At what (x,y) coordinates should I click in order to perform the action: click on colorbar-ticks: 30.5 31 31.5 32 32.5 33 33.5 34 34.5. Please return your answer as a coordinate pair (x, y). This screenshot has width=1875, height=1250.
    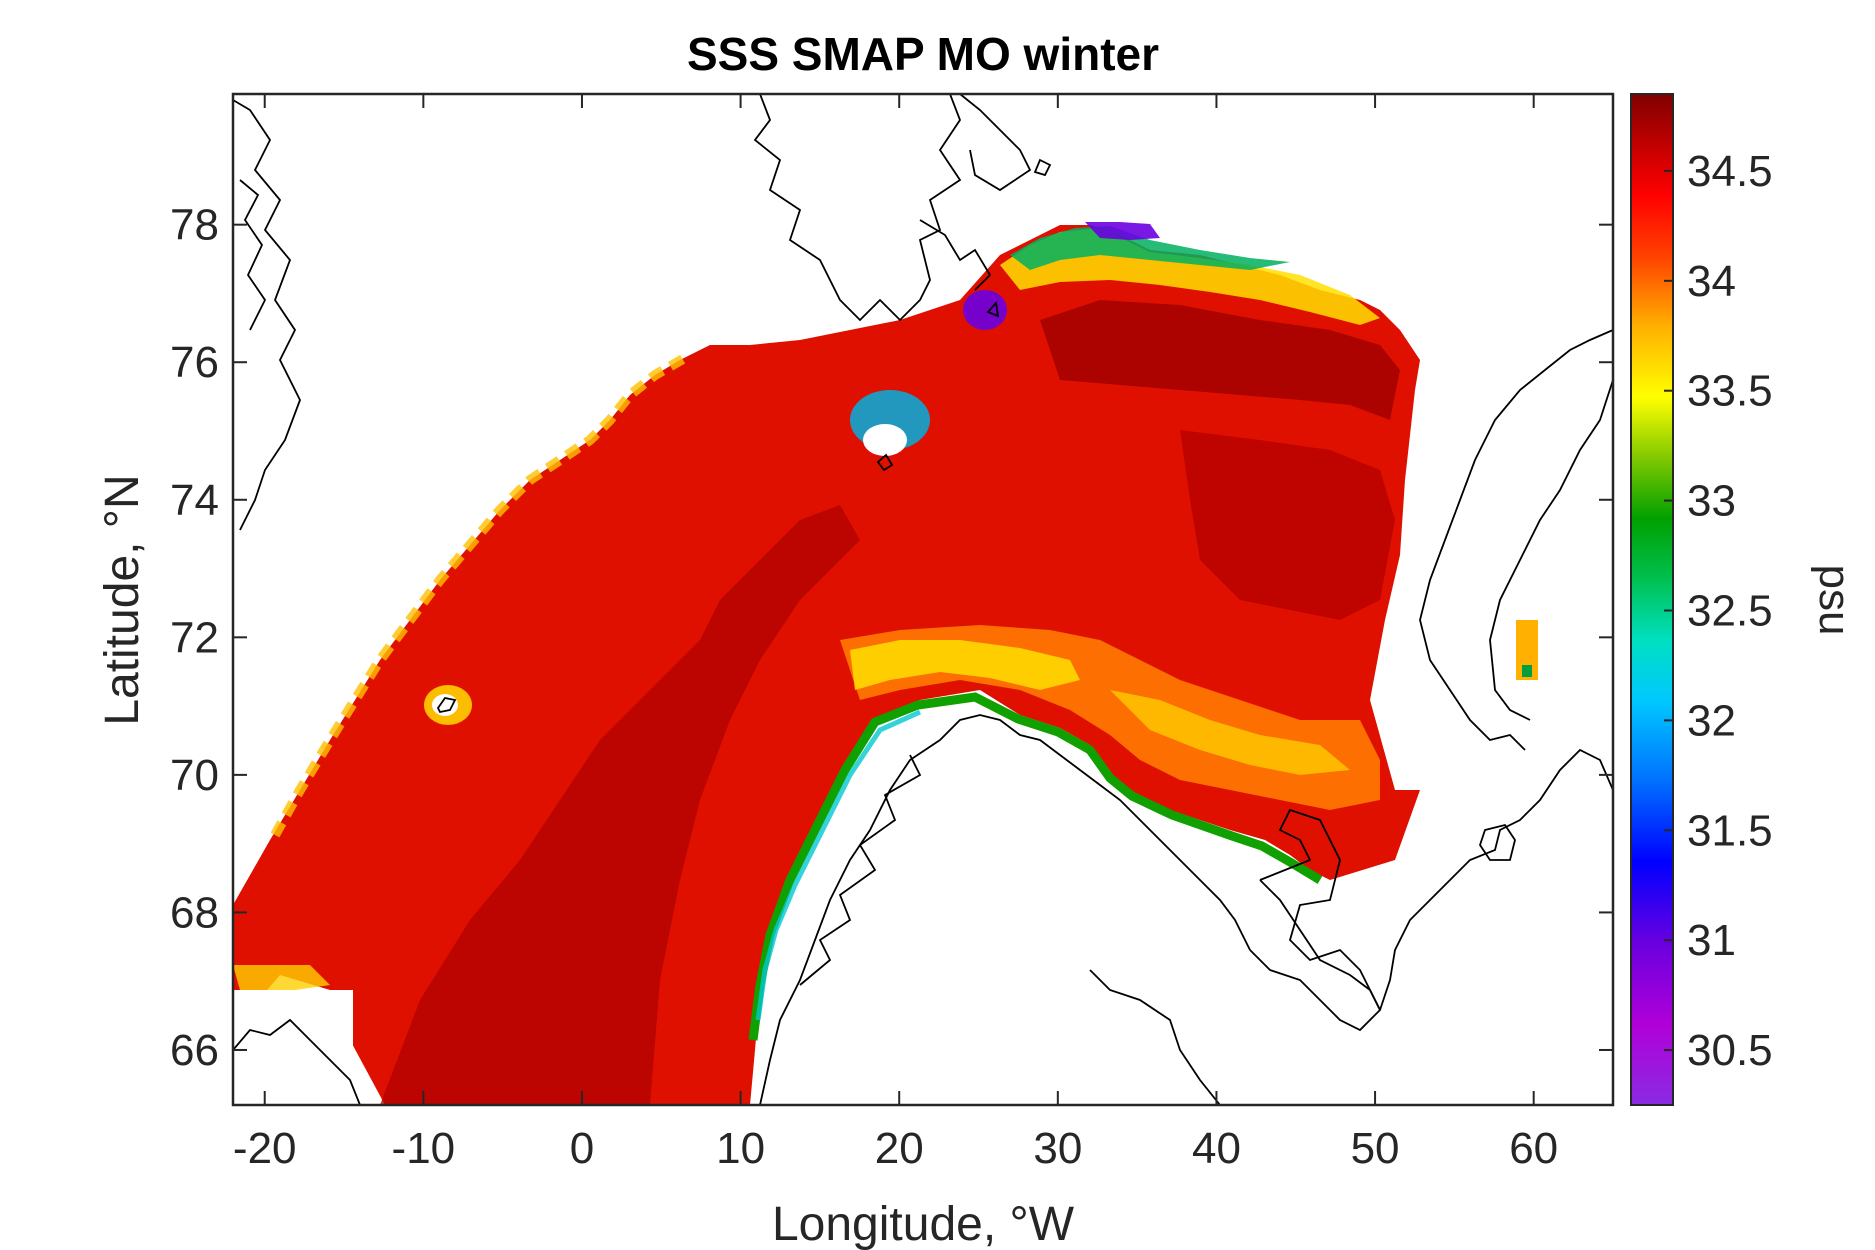
    Looking at the image, I should click on (1718, 611).